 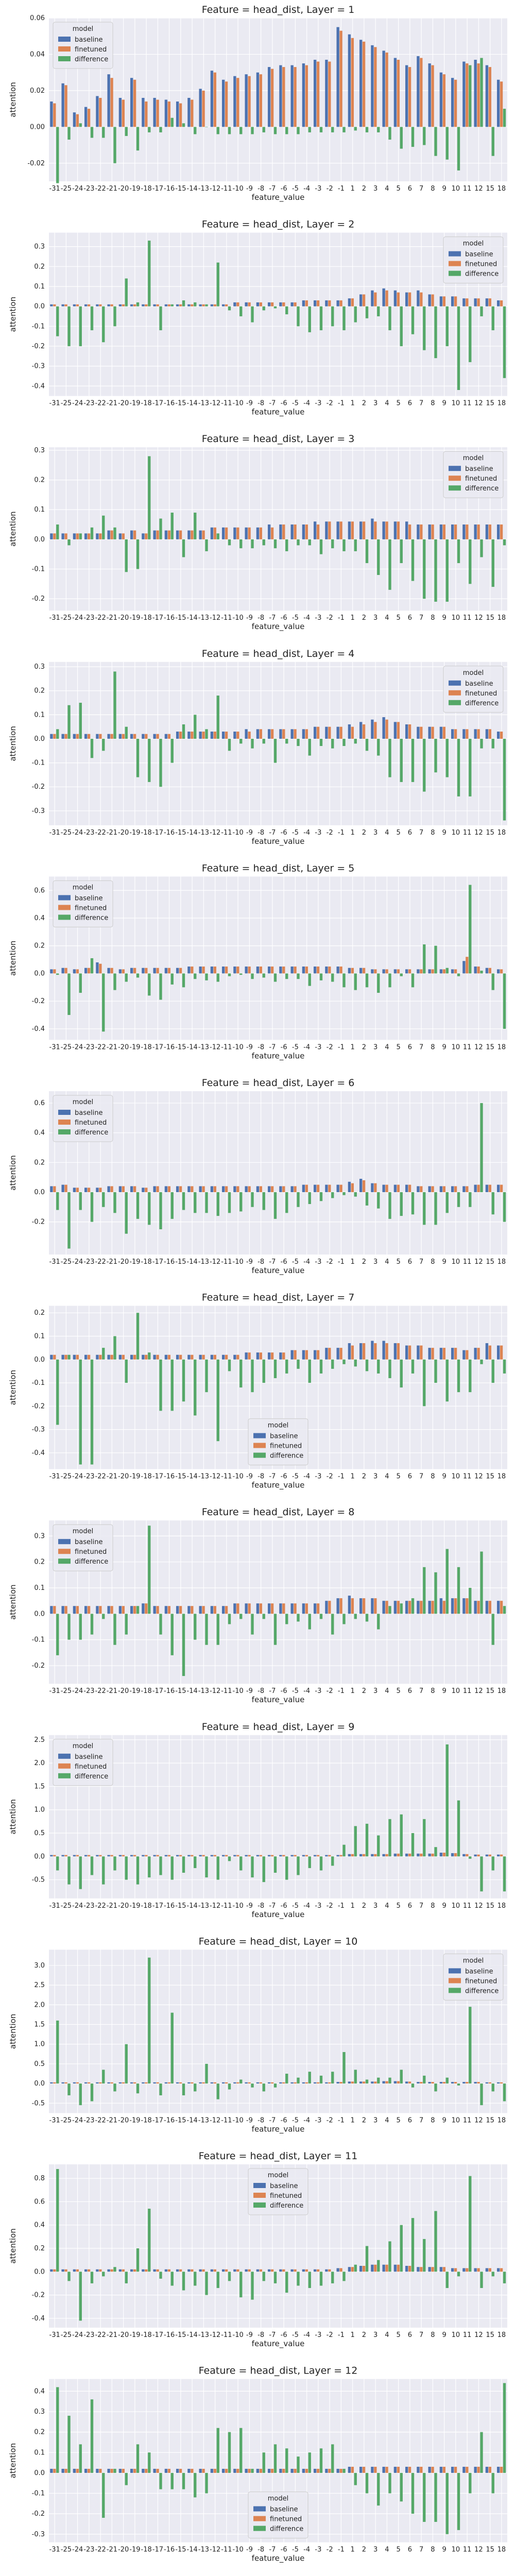 I want to click on y-axis-label: attention, so click(x=13, y=2031).